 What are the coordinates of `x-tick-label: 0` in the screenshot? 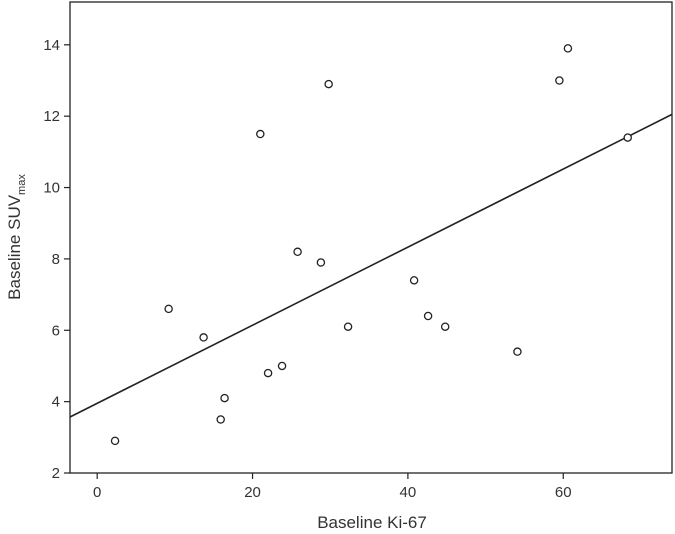 It's located at (97, 492).